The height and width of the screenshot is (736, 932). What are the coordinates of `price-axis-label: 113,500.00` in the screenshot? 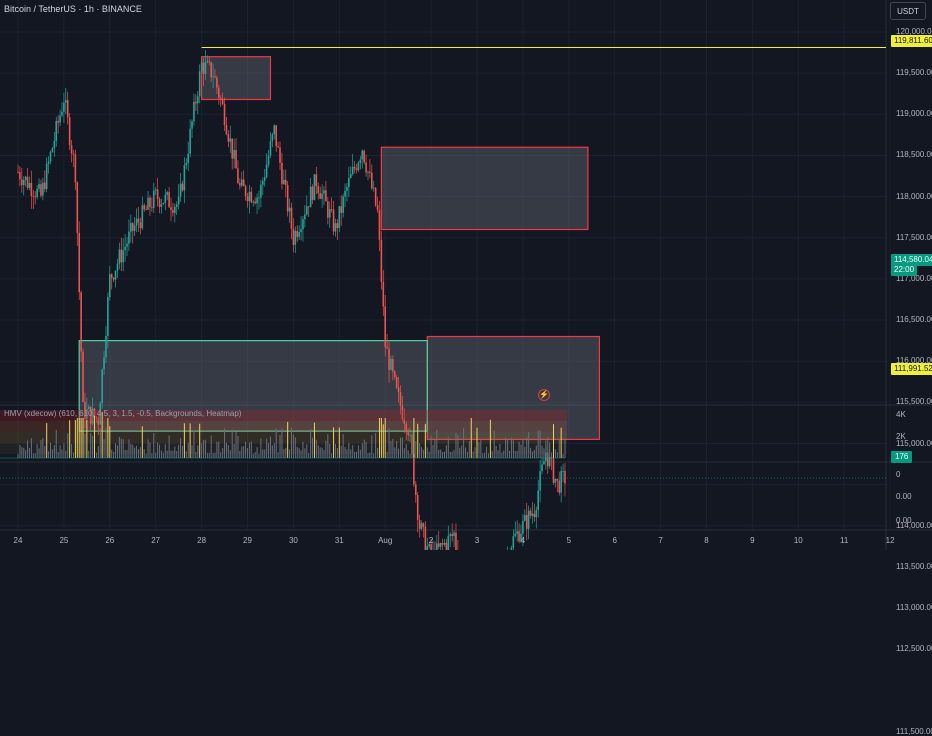 It's located at (914, 566).